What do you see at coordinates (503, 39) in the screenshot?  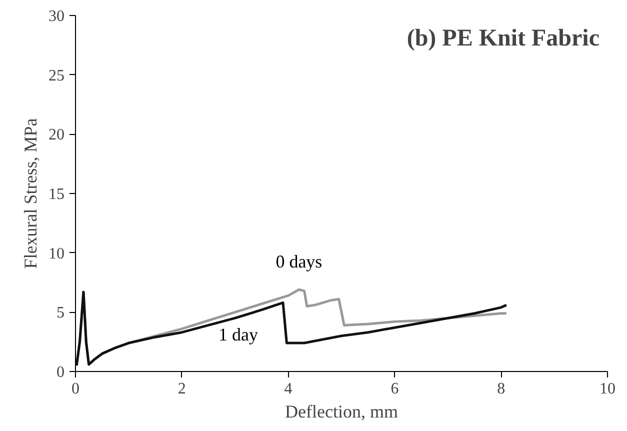 I see `chart-title: (b) PE Knit Fabric` at bounding box center [503, 39].